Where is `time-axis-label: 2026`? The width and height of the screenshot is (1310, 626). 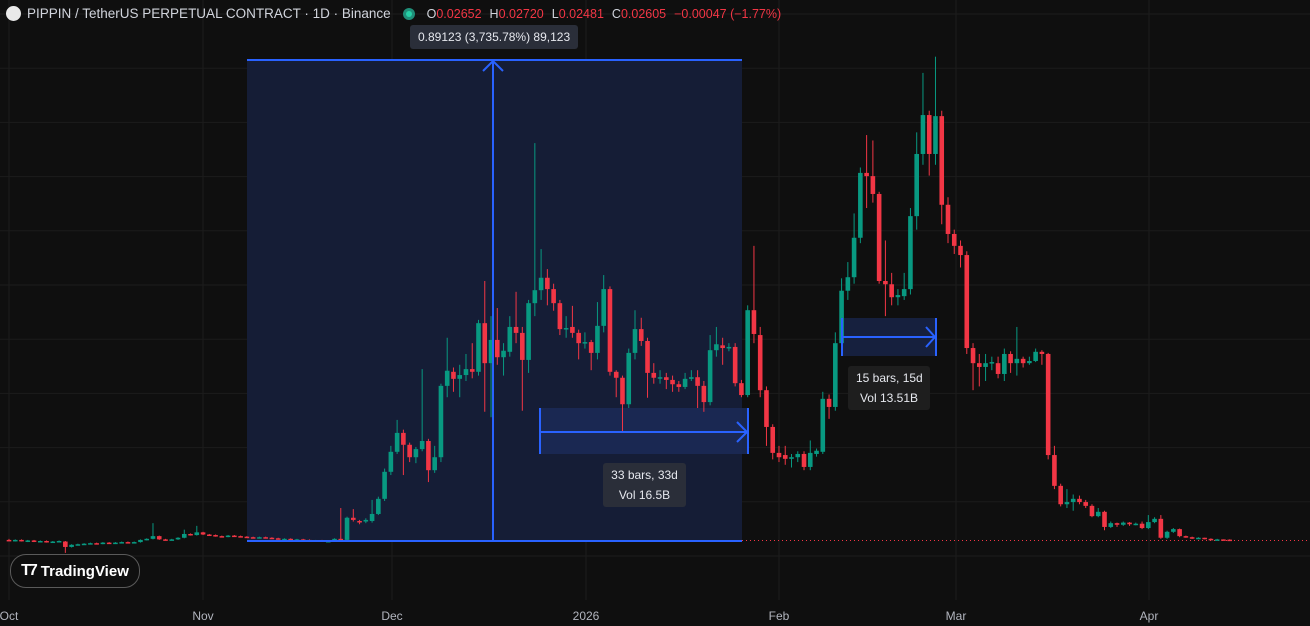 time-axis-label: 2026 is located at coordinates (586, 616).